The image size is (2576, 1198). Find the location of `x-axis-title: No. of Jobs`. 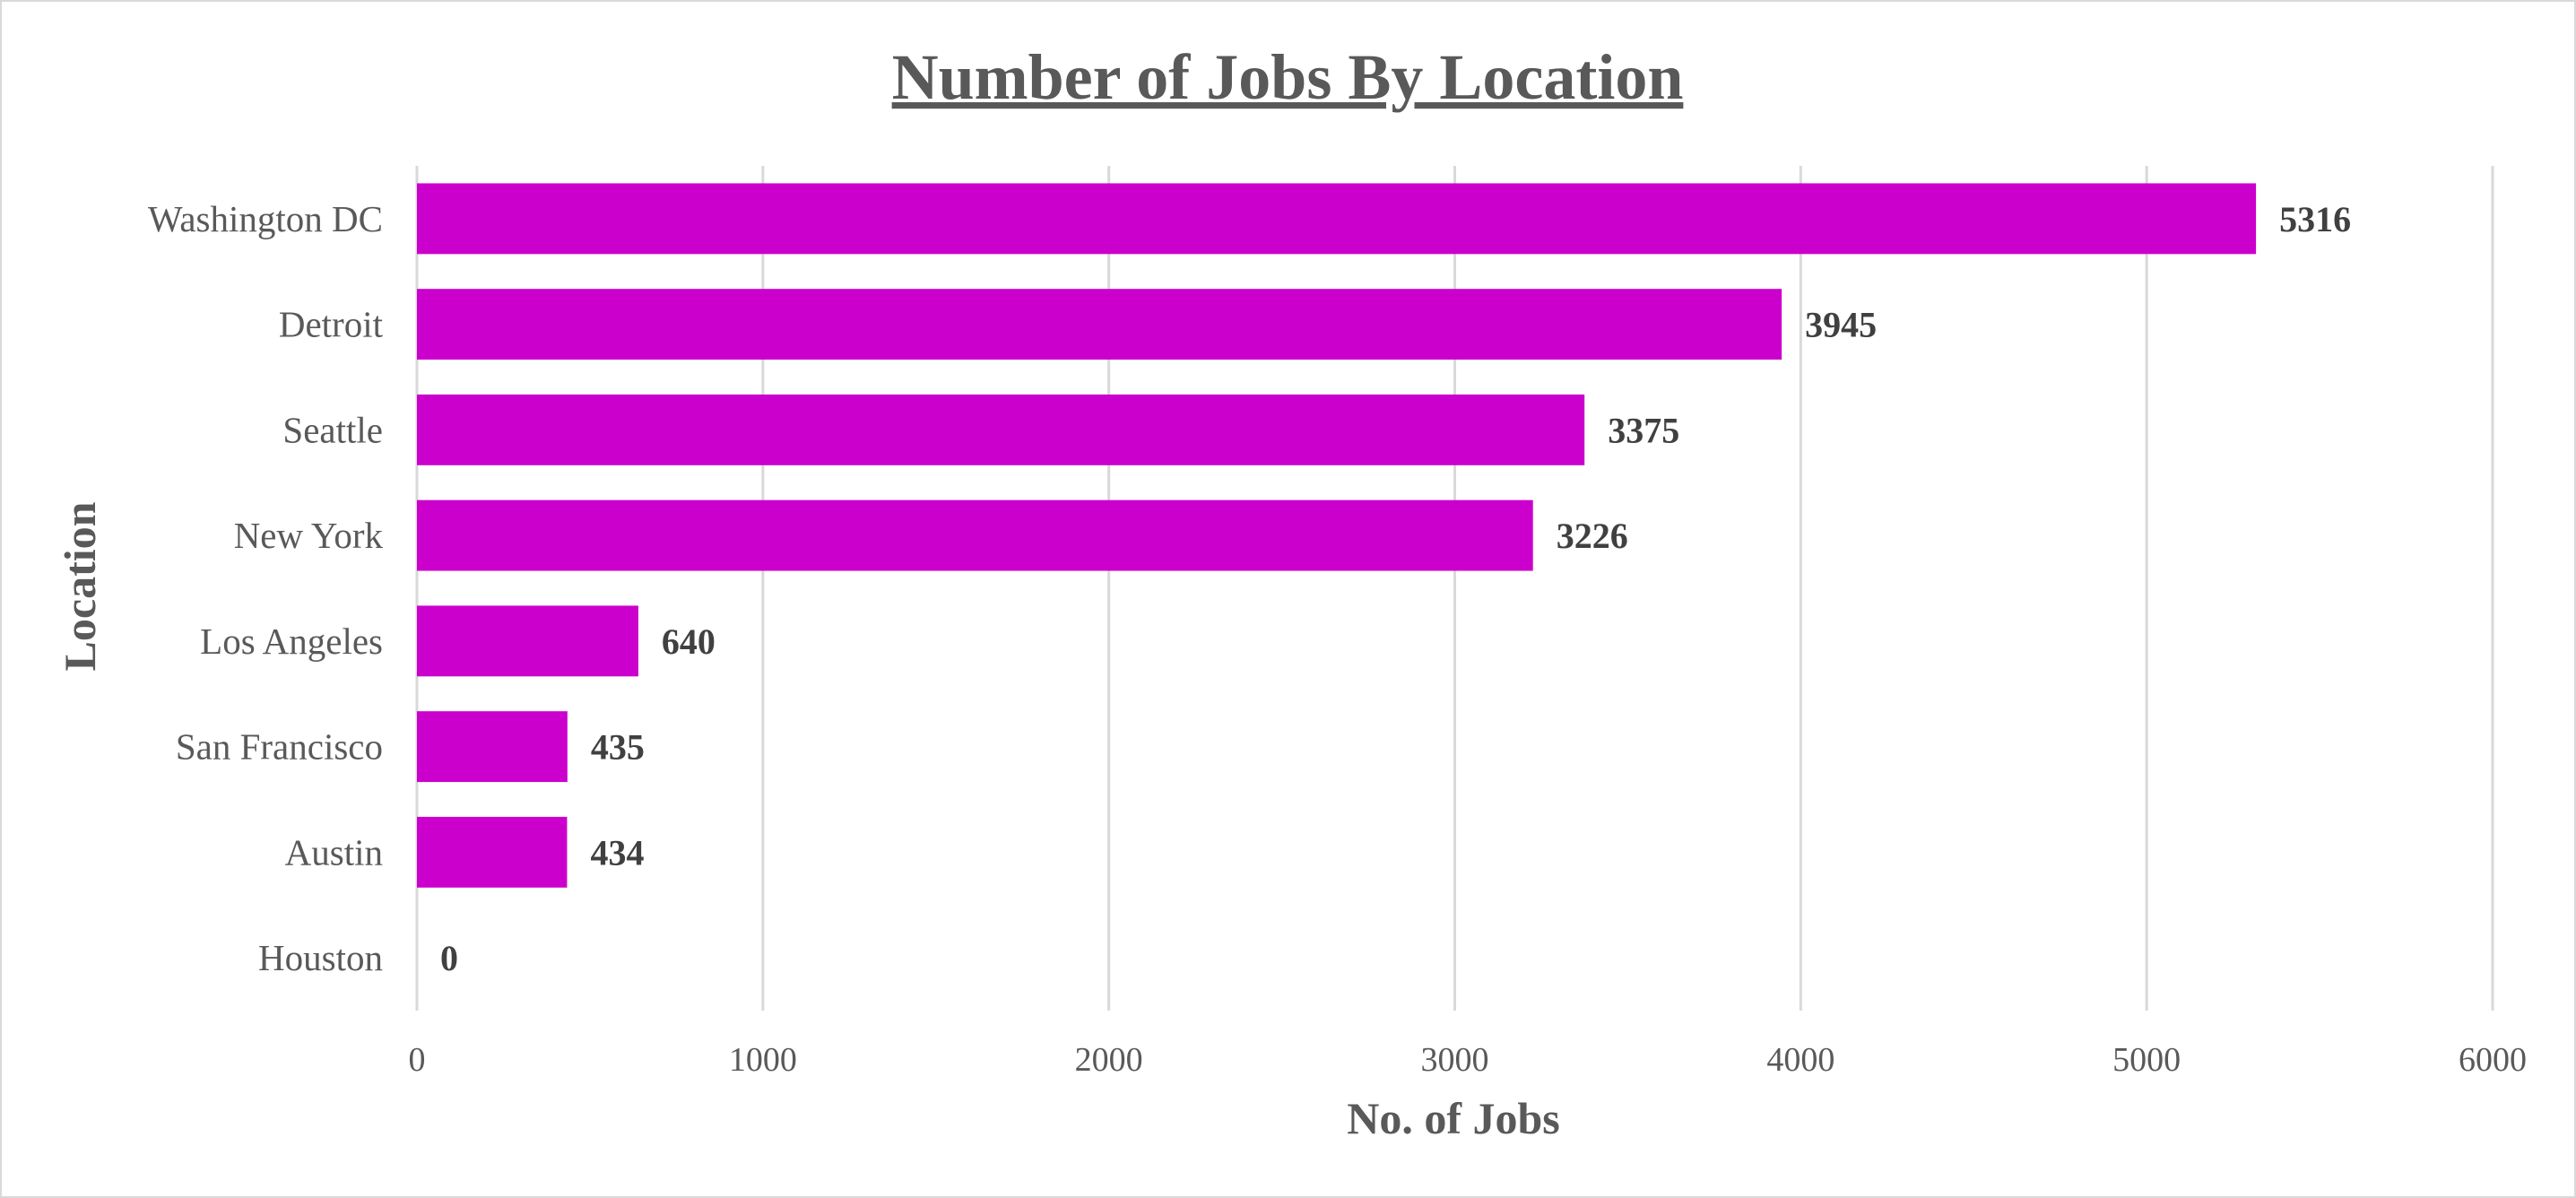

x-axis-title: No. of Jobs is located at coordinates (1453, 1118).